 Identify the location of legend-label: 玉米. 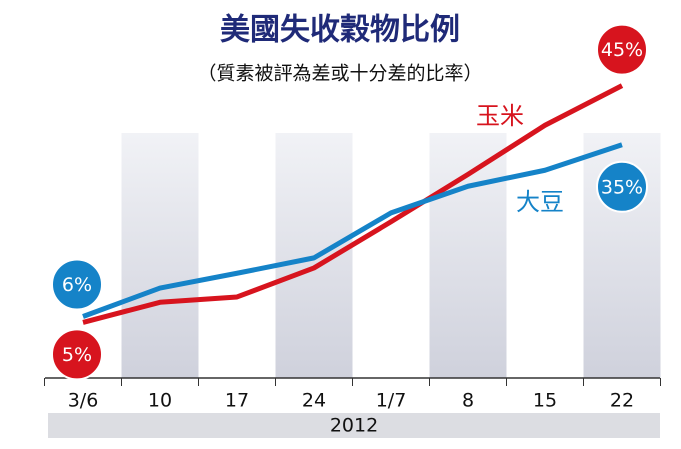
(500, 116).